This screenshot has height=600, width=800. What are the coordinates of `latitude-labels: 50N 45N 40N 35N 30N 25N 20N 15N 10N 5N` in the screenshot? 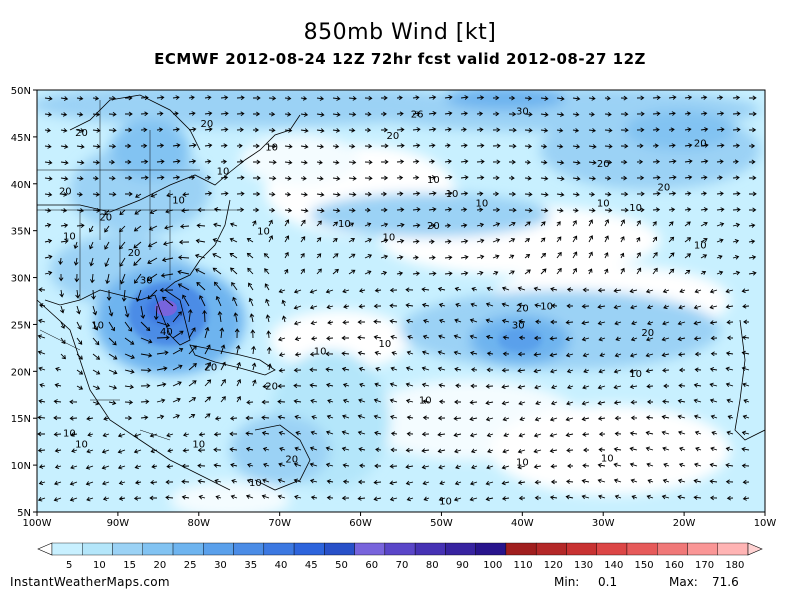 It's located at (24, 302).